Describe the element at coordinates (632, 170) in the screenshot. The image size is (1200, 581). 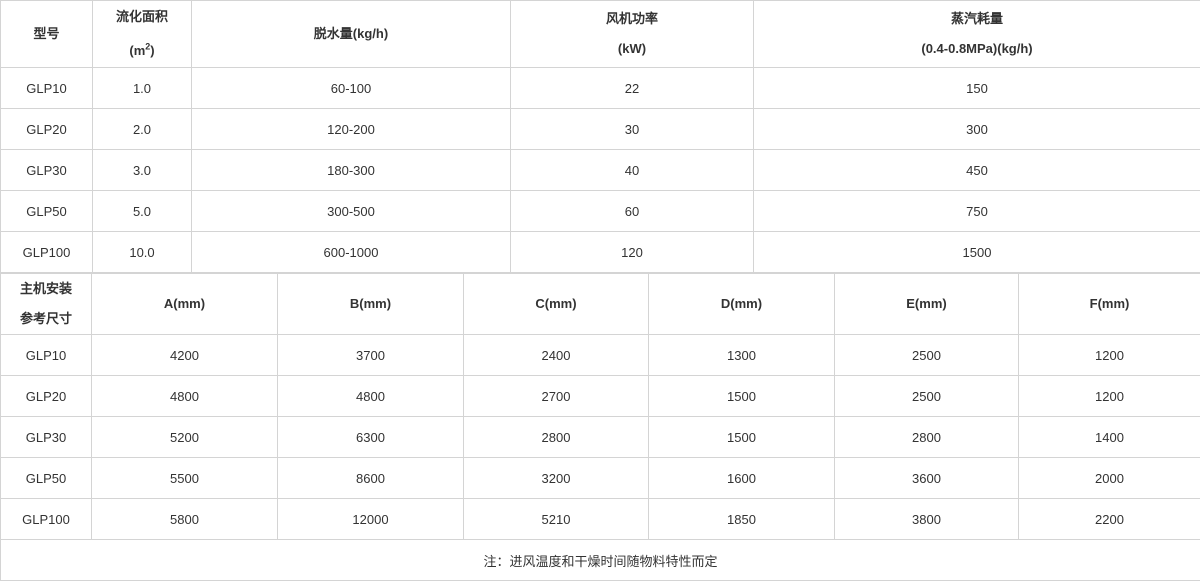
I see `table-cell: 40` at that location.